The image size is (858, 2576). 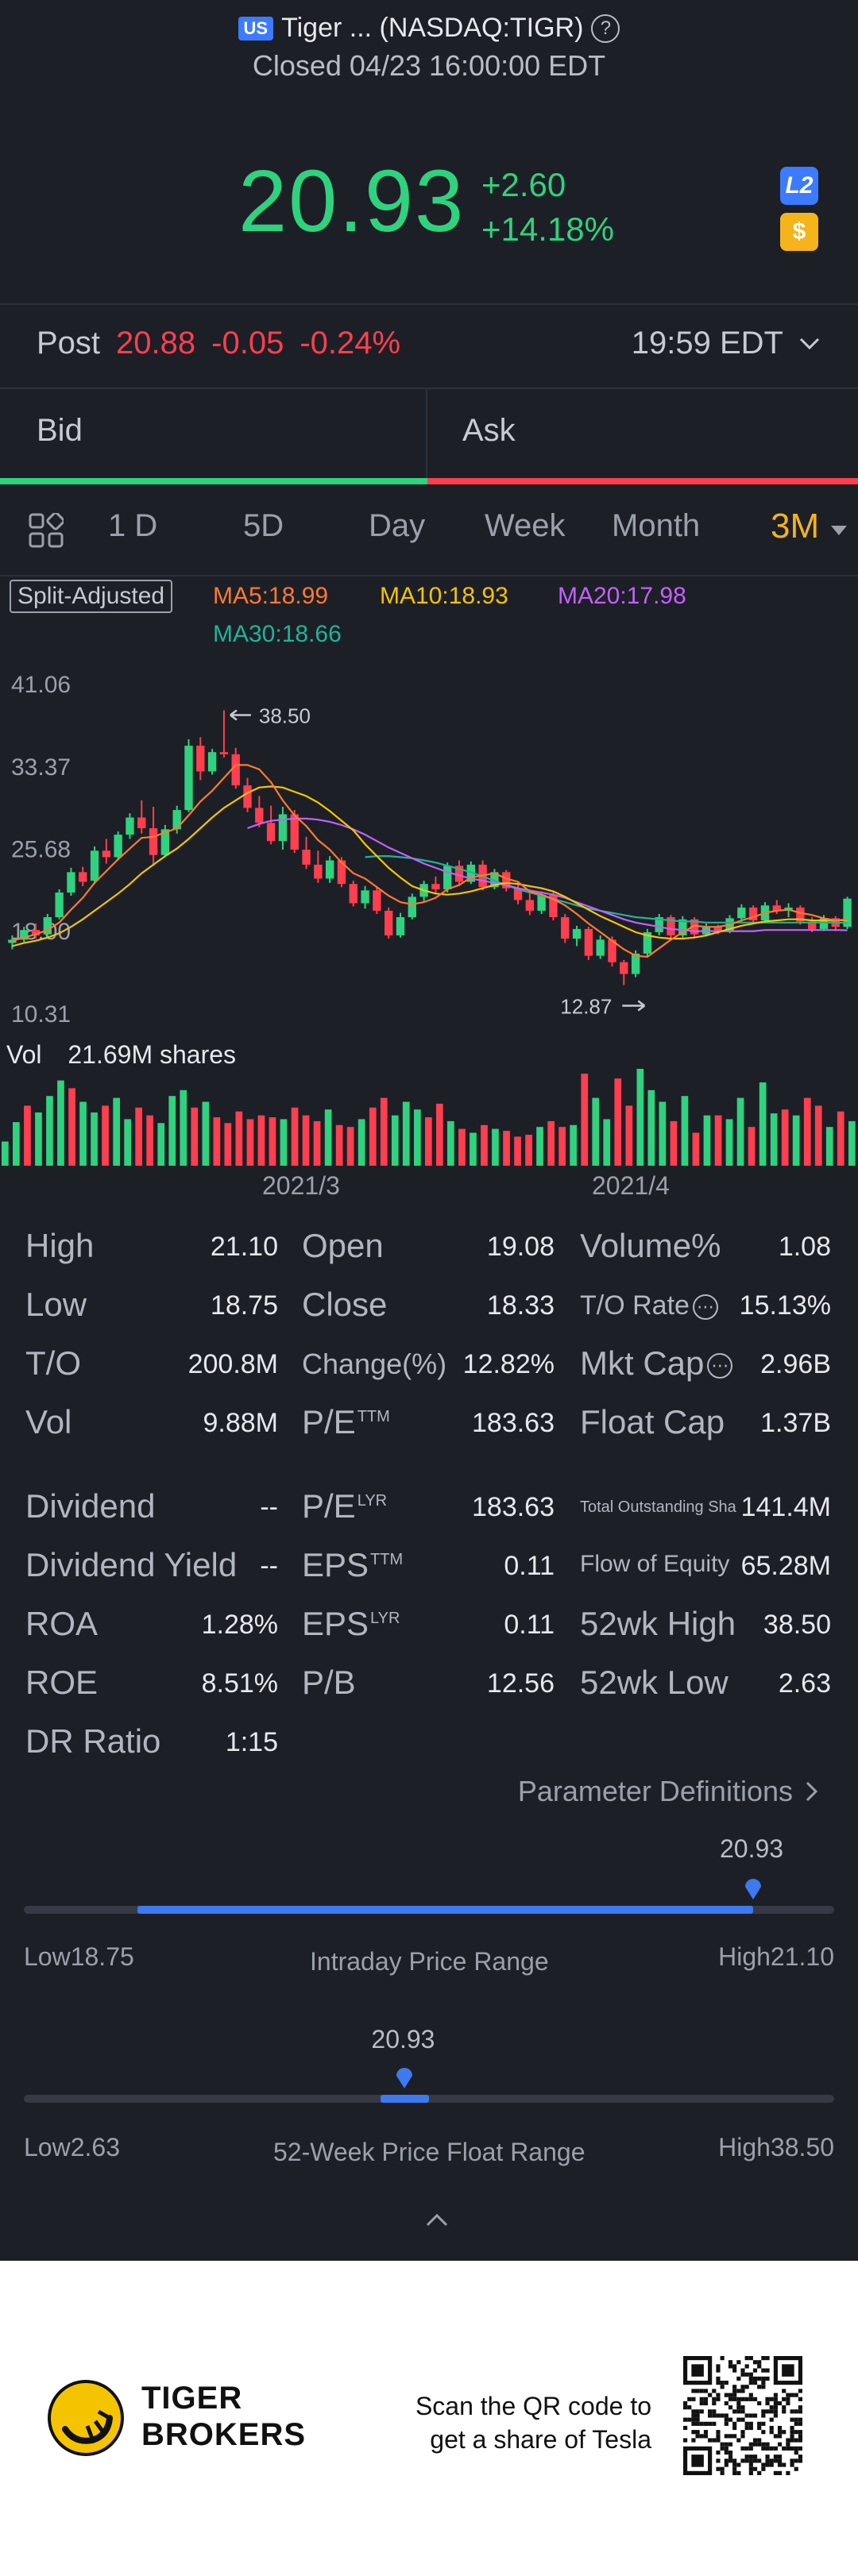 I want to click on mkt-cap-label: Mkt Cap, so click(x=642, y=1363).